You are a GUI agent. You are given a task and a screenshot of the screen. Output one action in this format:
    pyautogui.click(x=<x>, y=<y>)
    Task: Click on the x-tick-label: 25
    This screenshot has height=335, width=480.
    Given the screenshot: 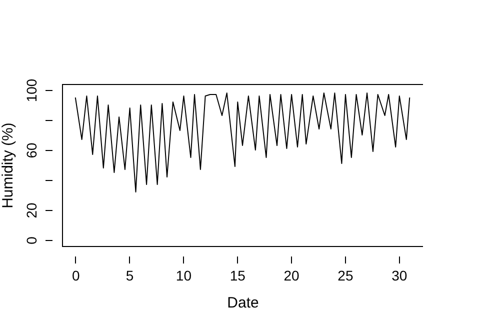 What is the action you would take?
    pyautogui.click(x=346, y=276)
    